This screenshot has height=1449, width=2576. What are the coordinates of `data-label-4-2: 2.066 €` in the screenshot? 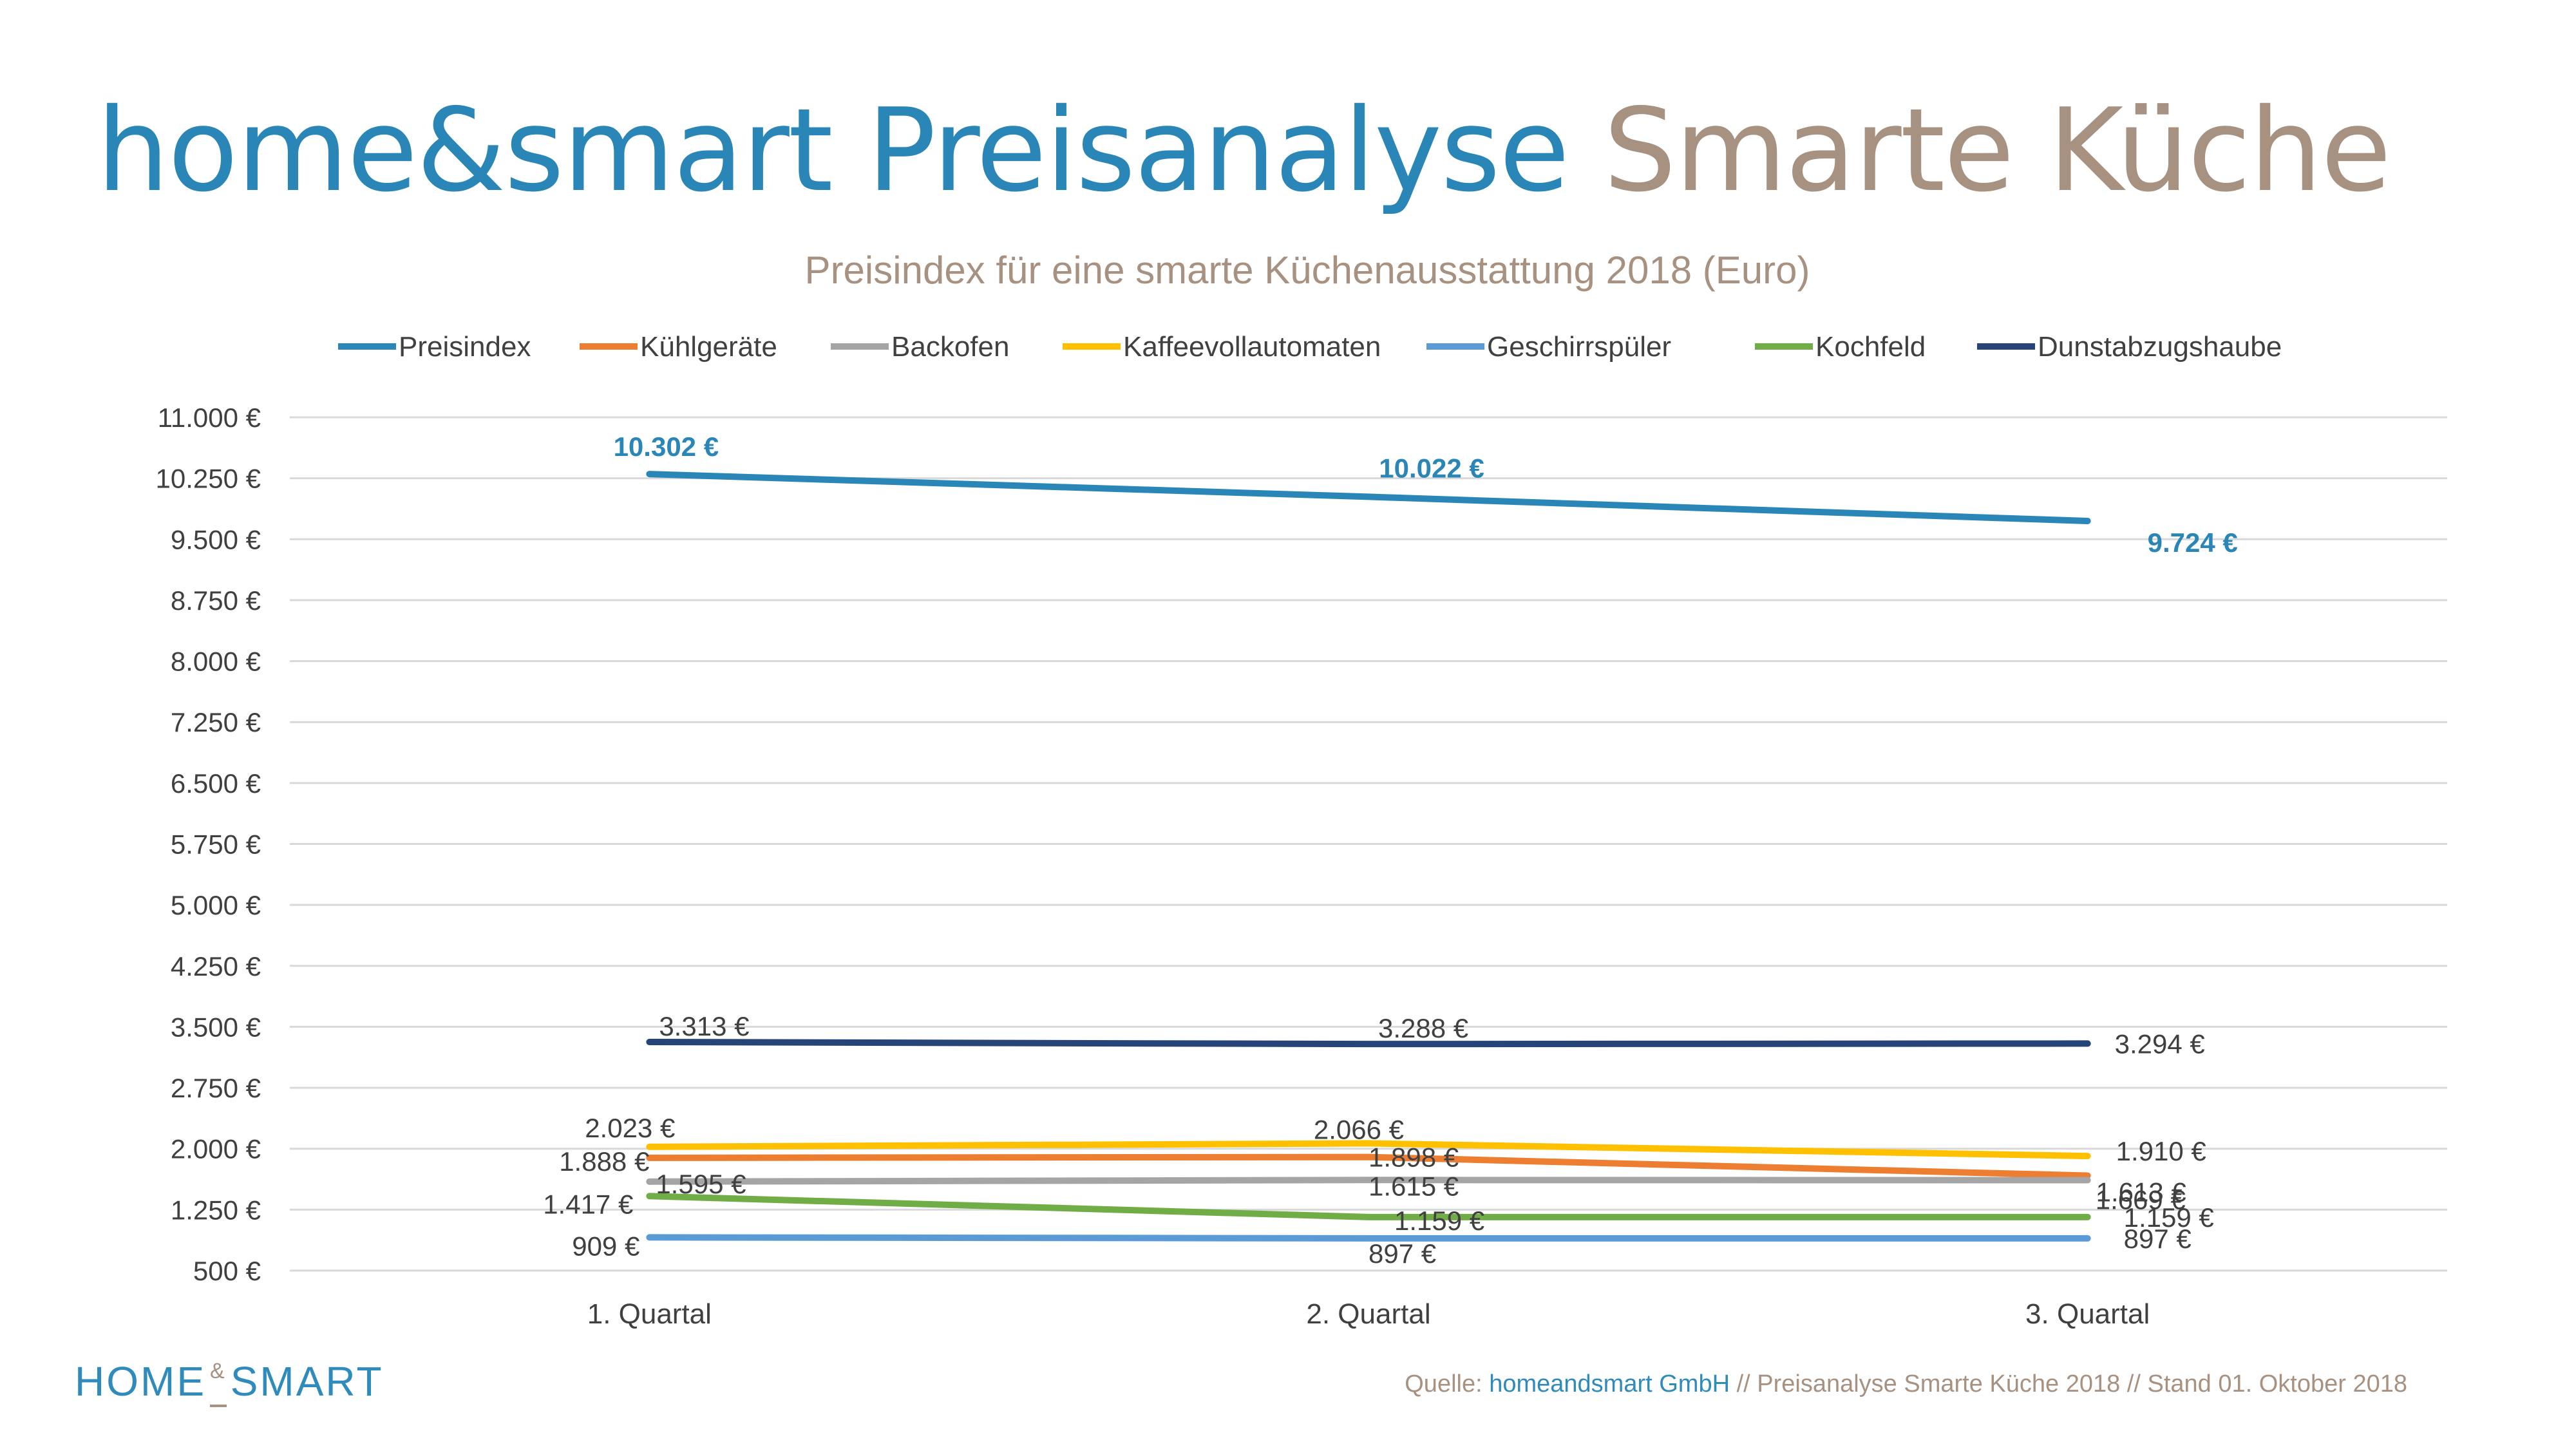 It's located at (1359, 1129).